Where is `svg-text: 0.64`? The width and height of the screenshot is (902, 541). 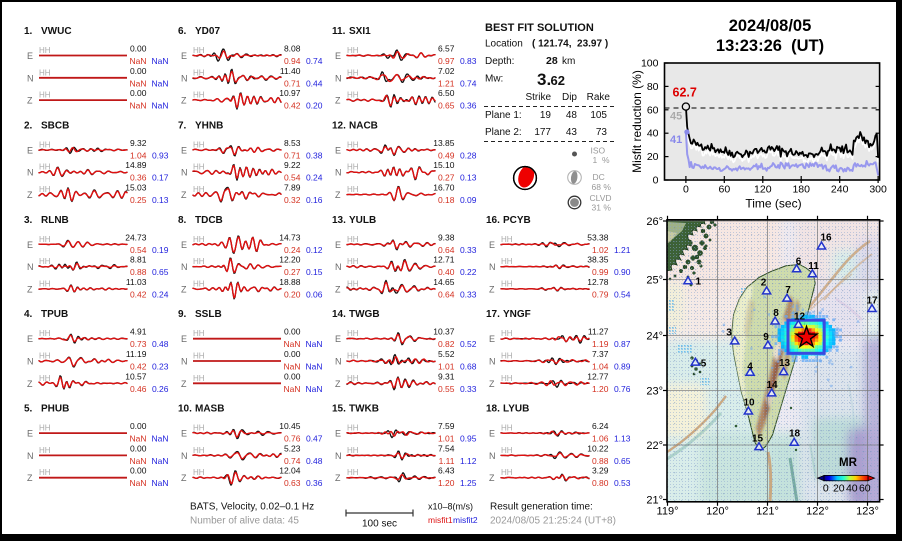 svg-text: 0.64 is located at coordinates (446, 250).